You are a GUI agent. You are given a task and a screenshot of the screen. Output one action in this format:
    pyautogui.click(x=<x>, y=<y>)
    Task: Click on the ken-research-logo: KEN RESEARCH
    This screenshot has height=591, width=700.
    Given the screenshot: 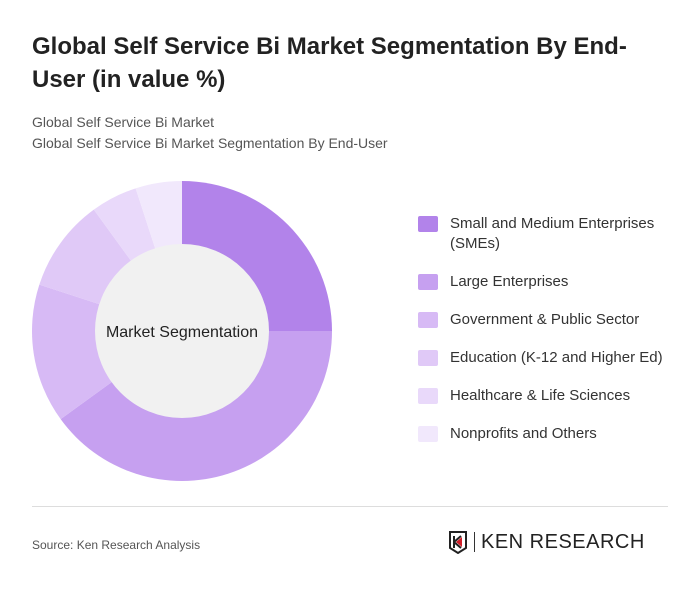 What is the action you would take?
    pyautogui.click(x=546, y=542)
    